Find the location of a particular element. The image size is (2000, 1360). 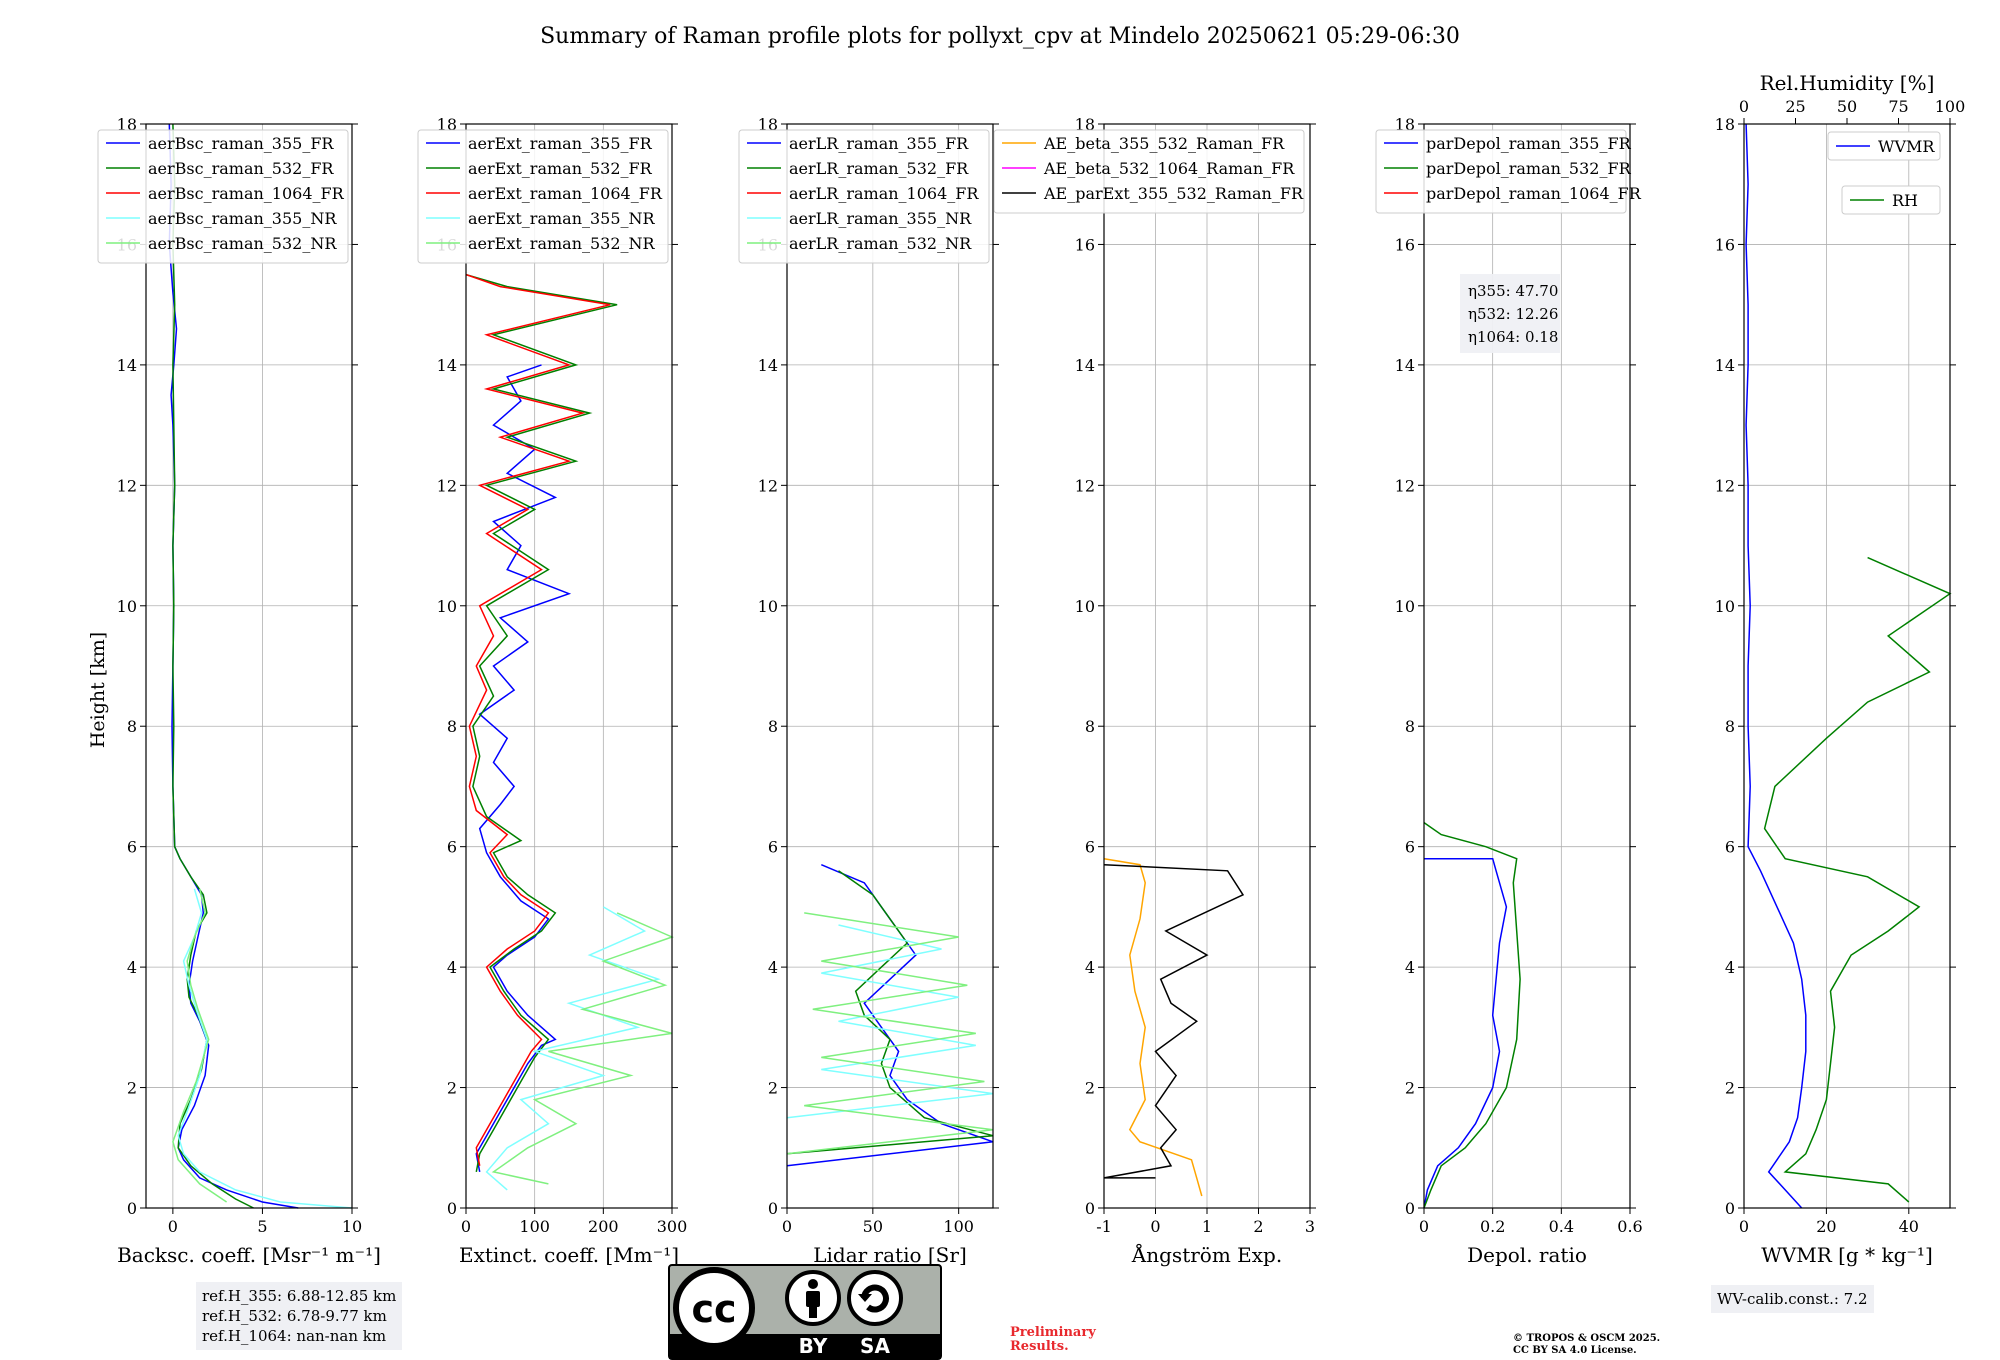

series-line-AE_beta_355_532_Raman_FR is located at coordinates (1153, 1027).